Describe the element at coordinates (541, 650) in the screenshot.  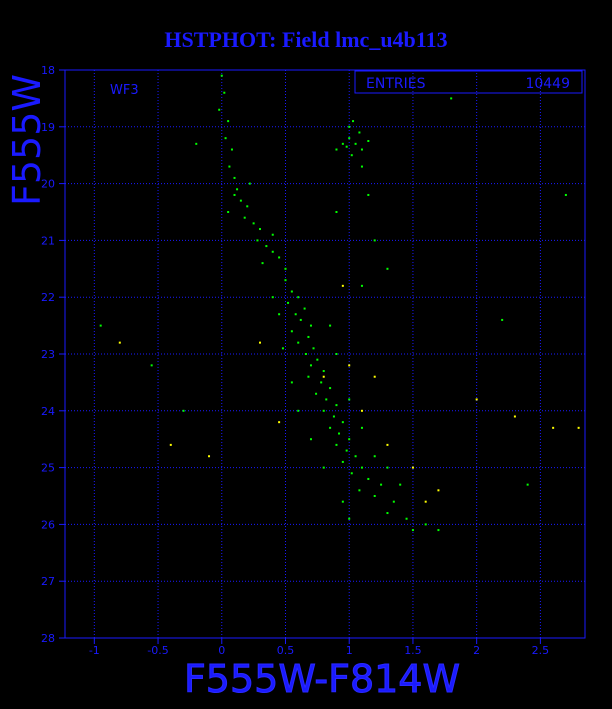
I see `x-tick-label: 2.5` at that location.